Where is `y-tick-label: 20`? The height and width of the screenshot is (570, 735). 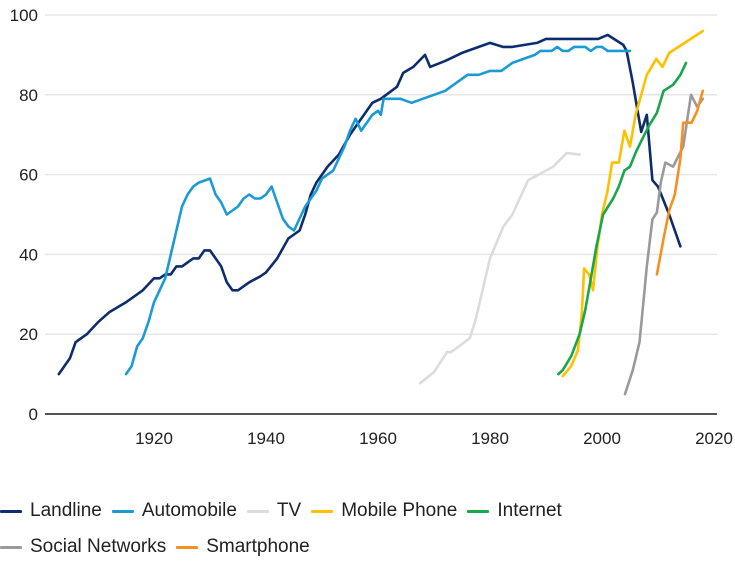 y-tick-label: 20 is located at coordinates (28, 334).